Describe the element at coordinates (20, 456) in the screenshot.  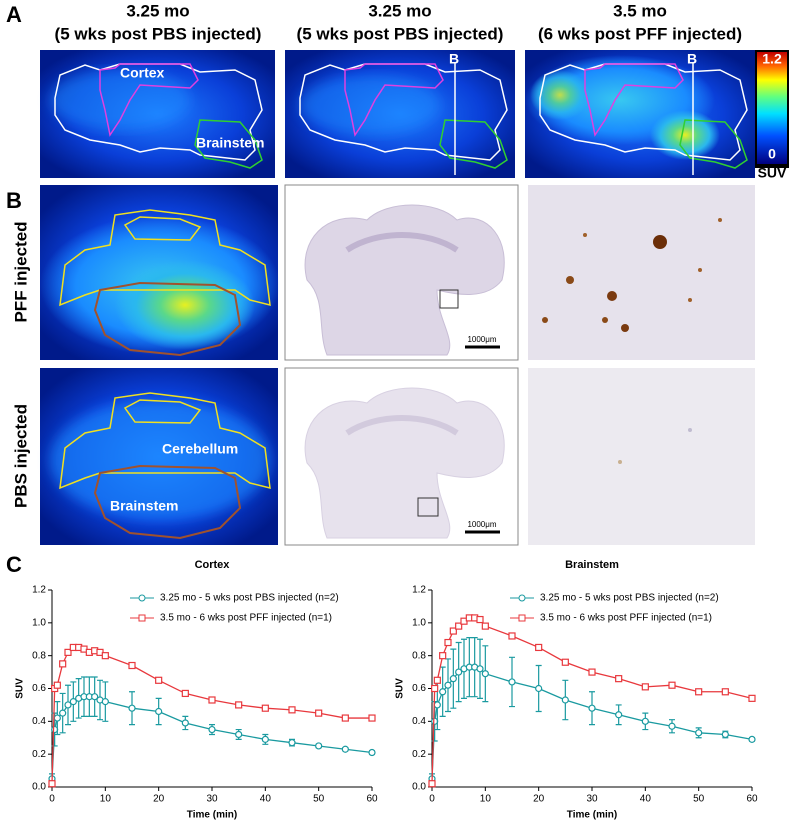
I see `row-label: PBS injected` at that location.